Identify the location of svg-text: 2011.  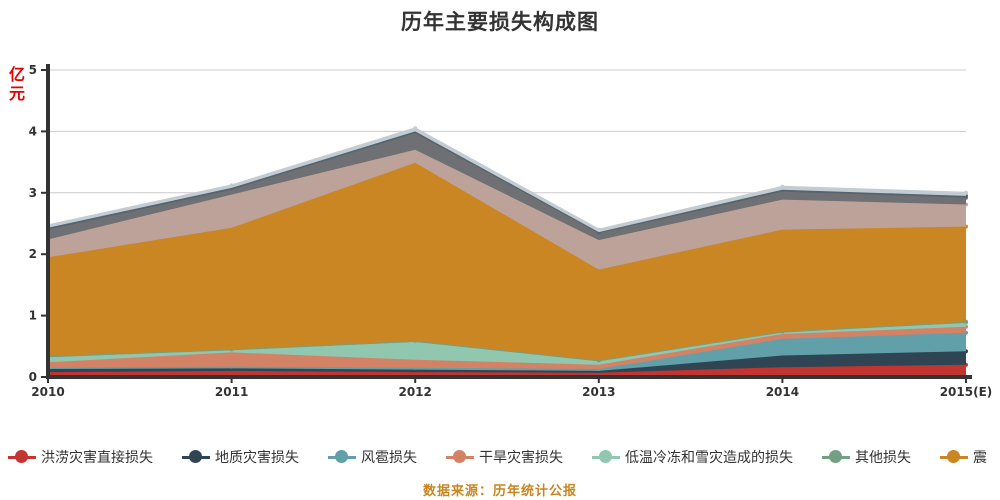
(231, 392).